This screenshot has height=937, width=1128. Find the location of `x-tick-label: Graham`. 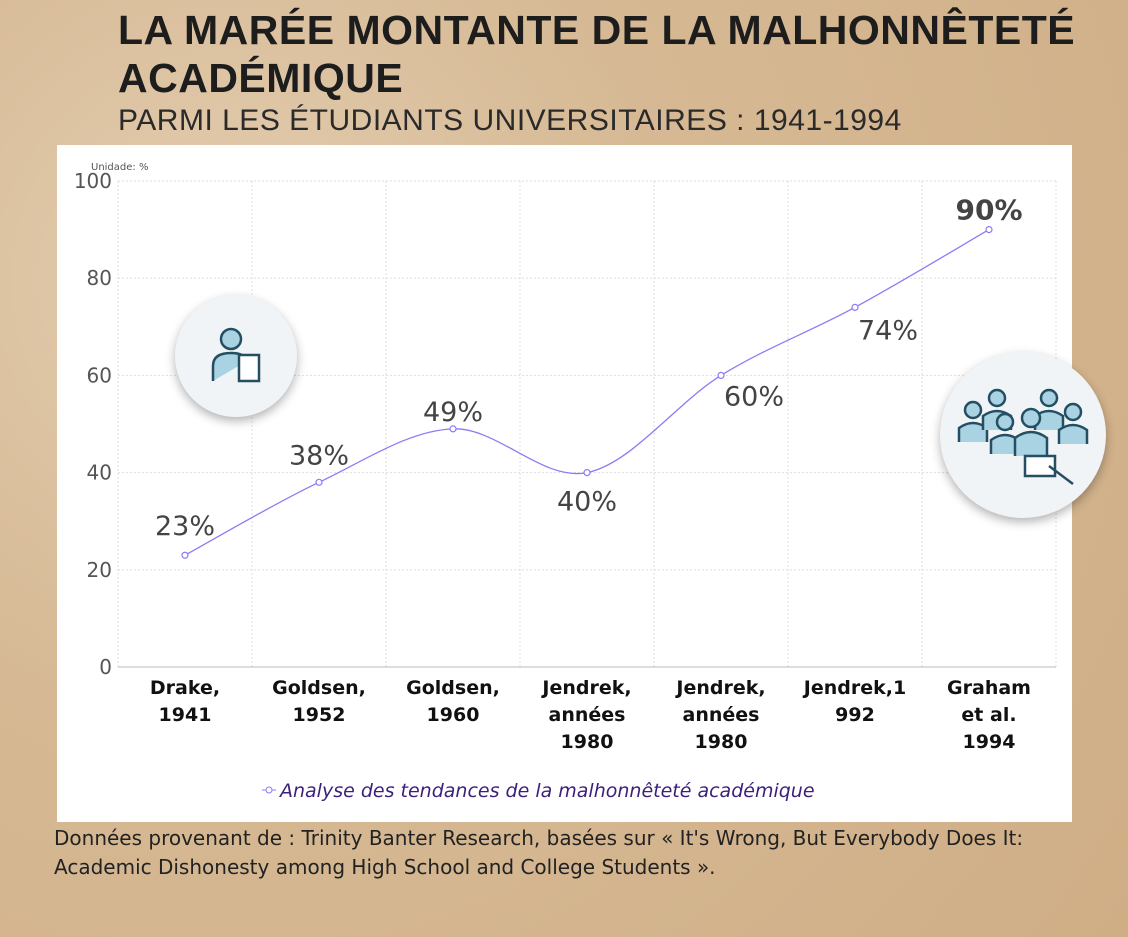

x-tick-label: Graham is located at coordinates (989, 688).